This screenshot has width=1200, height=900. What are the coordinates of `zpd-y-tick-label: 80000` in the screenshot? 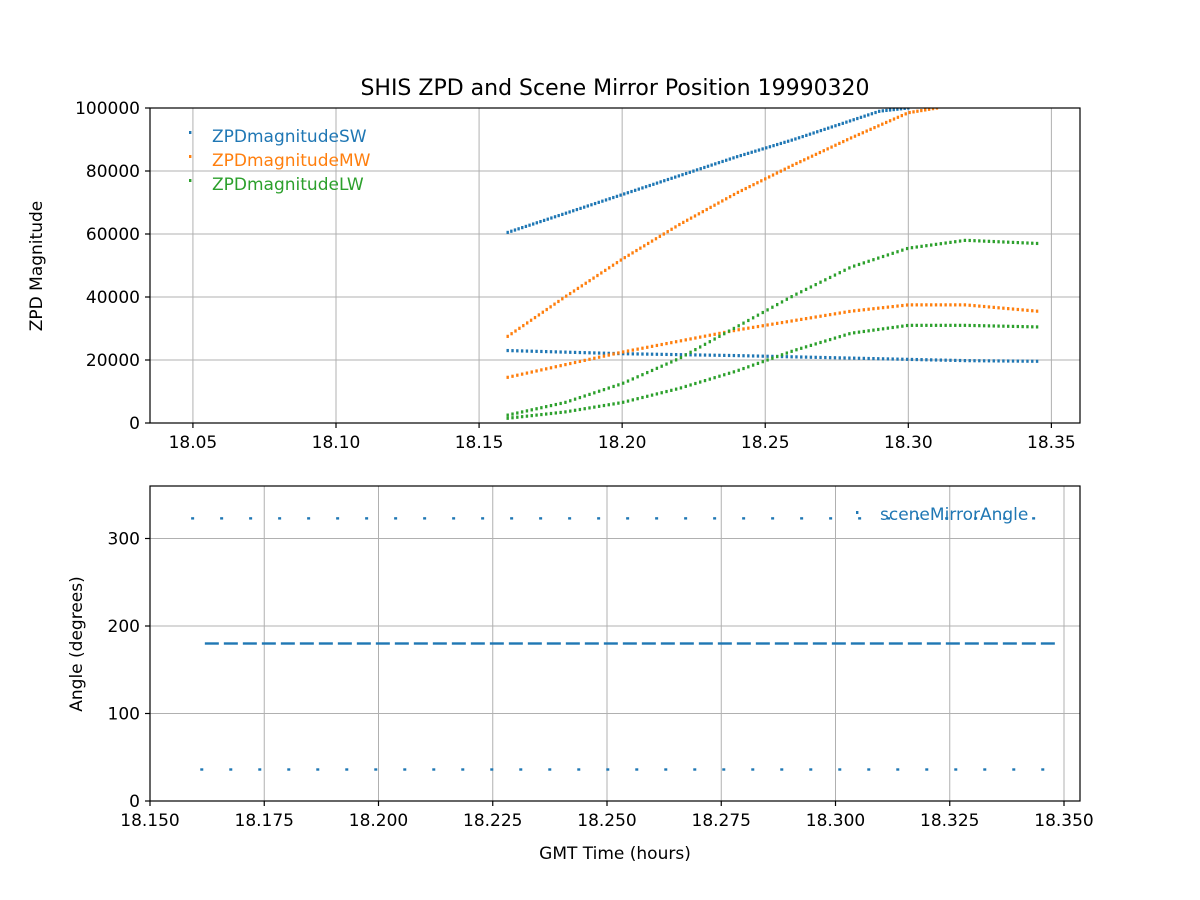 It's located at (113, 172).